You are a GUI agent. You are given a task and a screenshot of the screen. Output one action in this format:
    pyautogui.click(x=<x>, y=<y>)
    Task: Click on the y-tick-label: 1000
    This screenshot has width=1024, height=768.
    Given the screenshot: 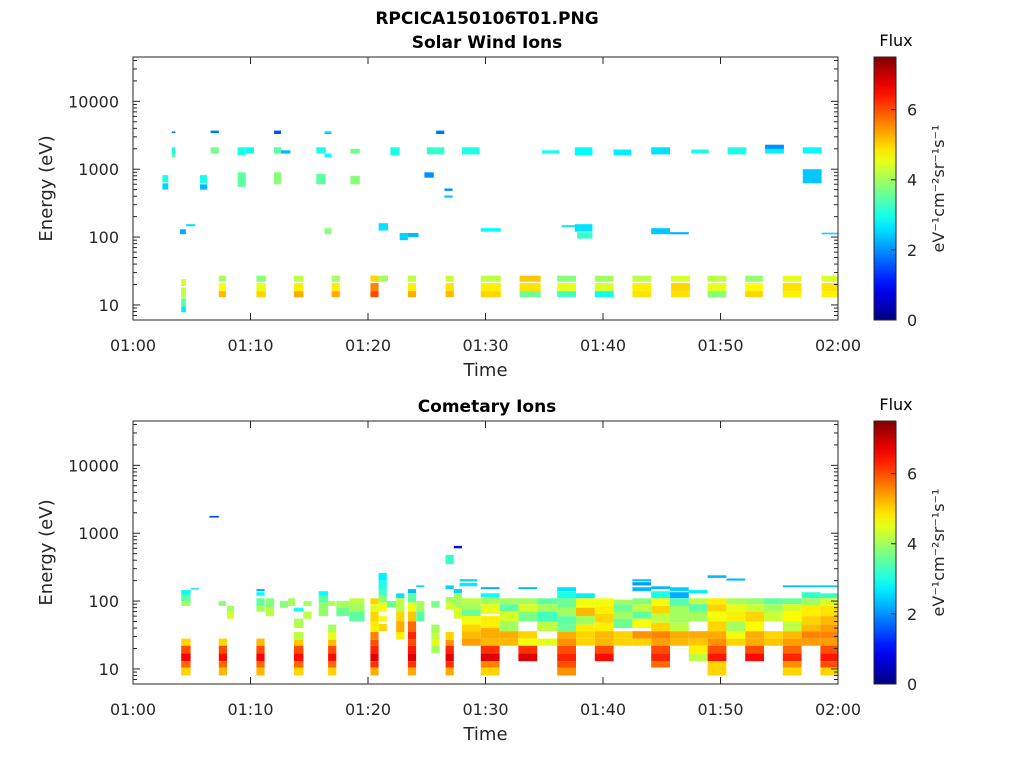 What is the action you would take?
    pyautogui.click(x=98, y=533)
    